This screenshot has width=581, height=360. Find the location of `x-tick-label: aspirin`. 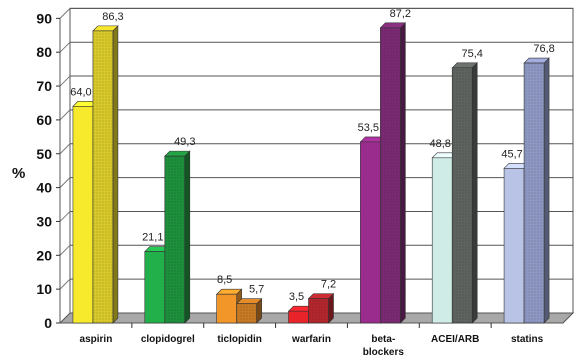

x-tick-label: aspirin is located at coordinates (96, 339).